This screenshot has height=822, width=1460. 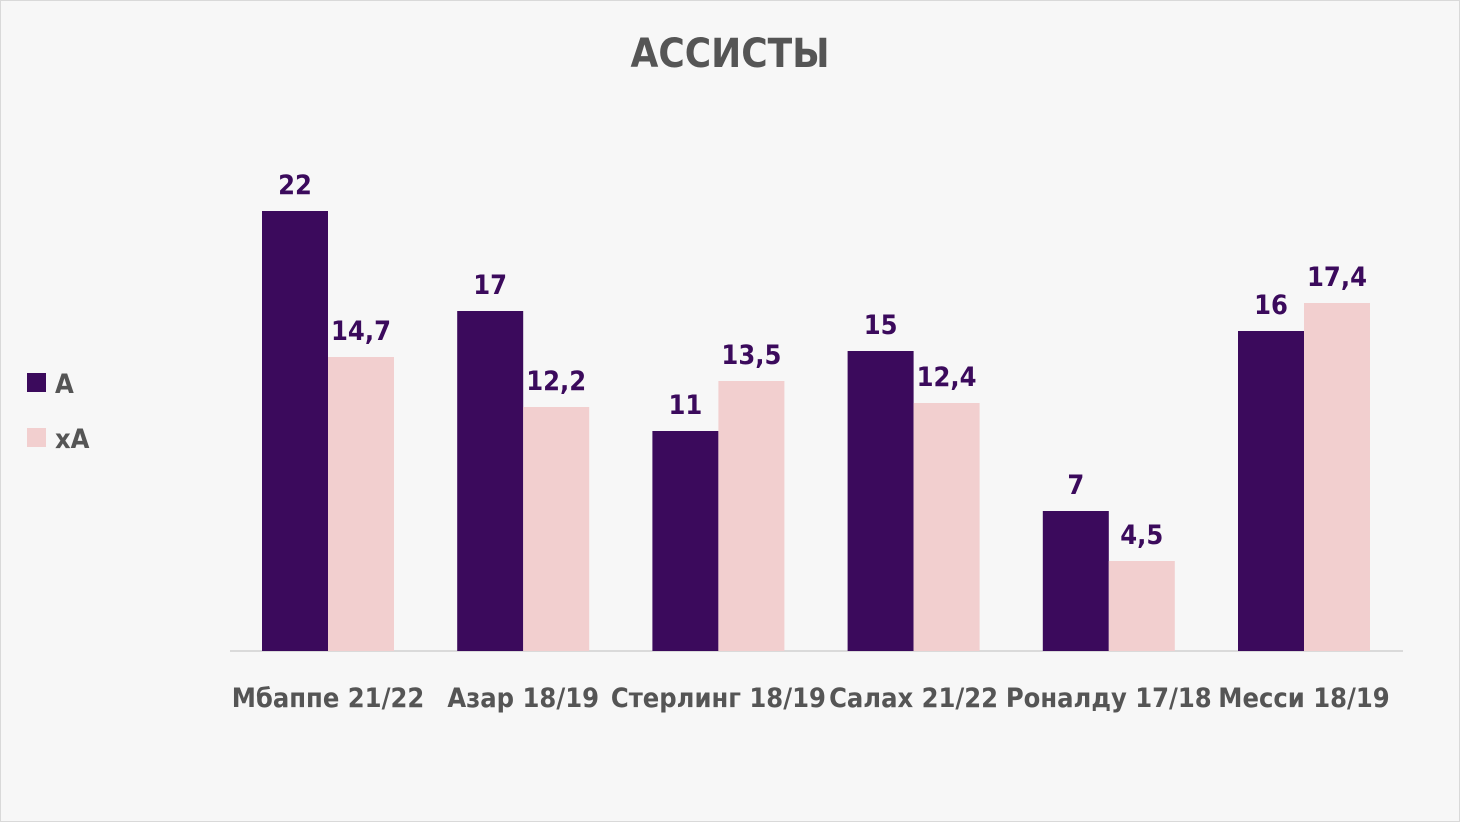 I want to click on category-label-0: Мбаппе 21/22, so click(x=328, y=698).